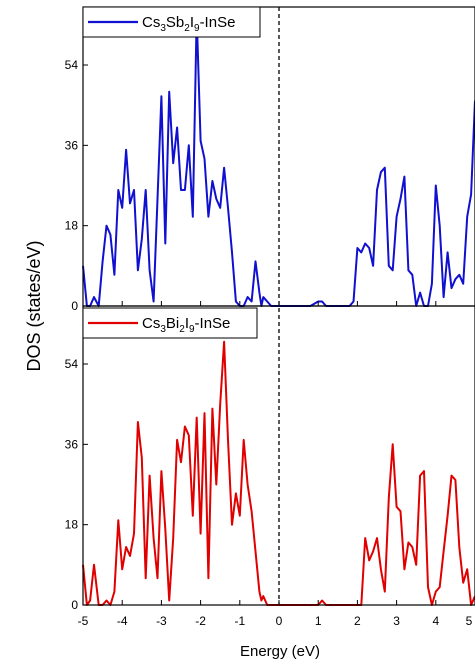  Describe the element at coordinates (34, 305) in the screenshot. I see `y-axis-label: DOS (states/eV)` at that location.